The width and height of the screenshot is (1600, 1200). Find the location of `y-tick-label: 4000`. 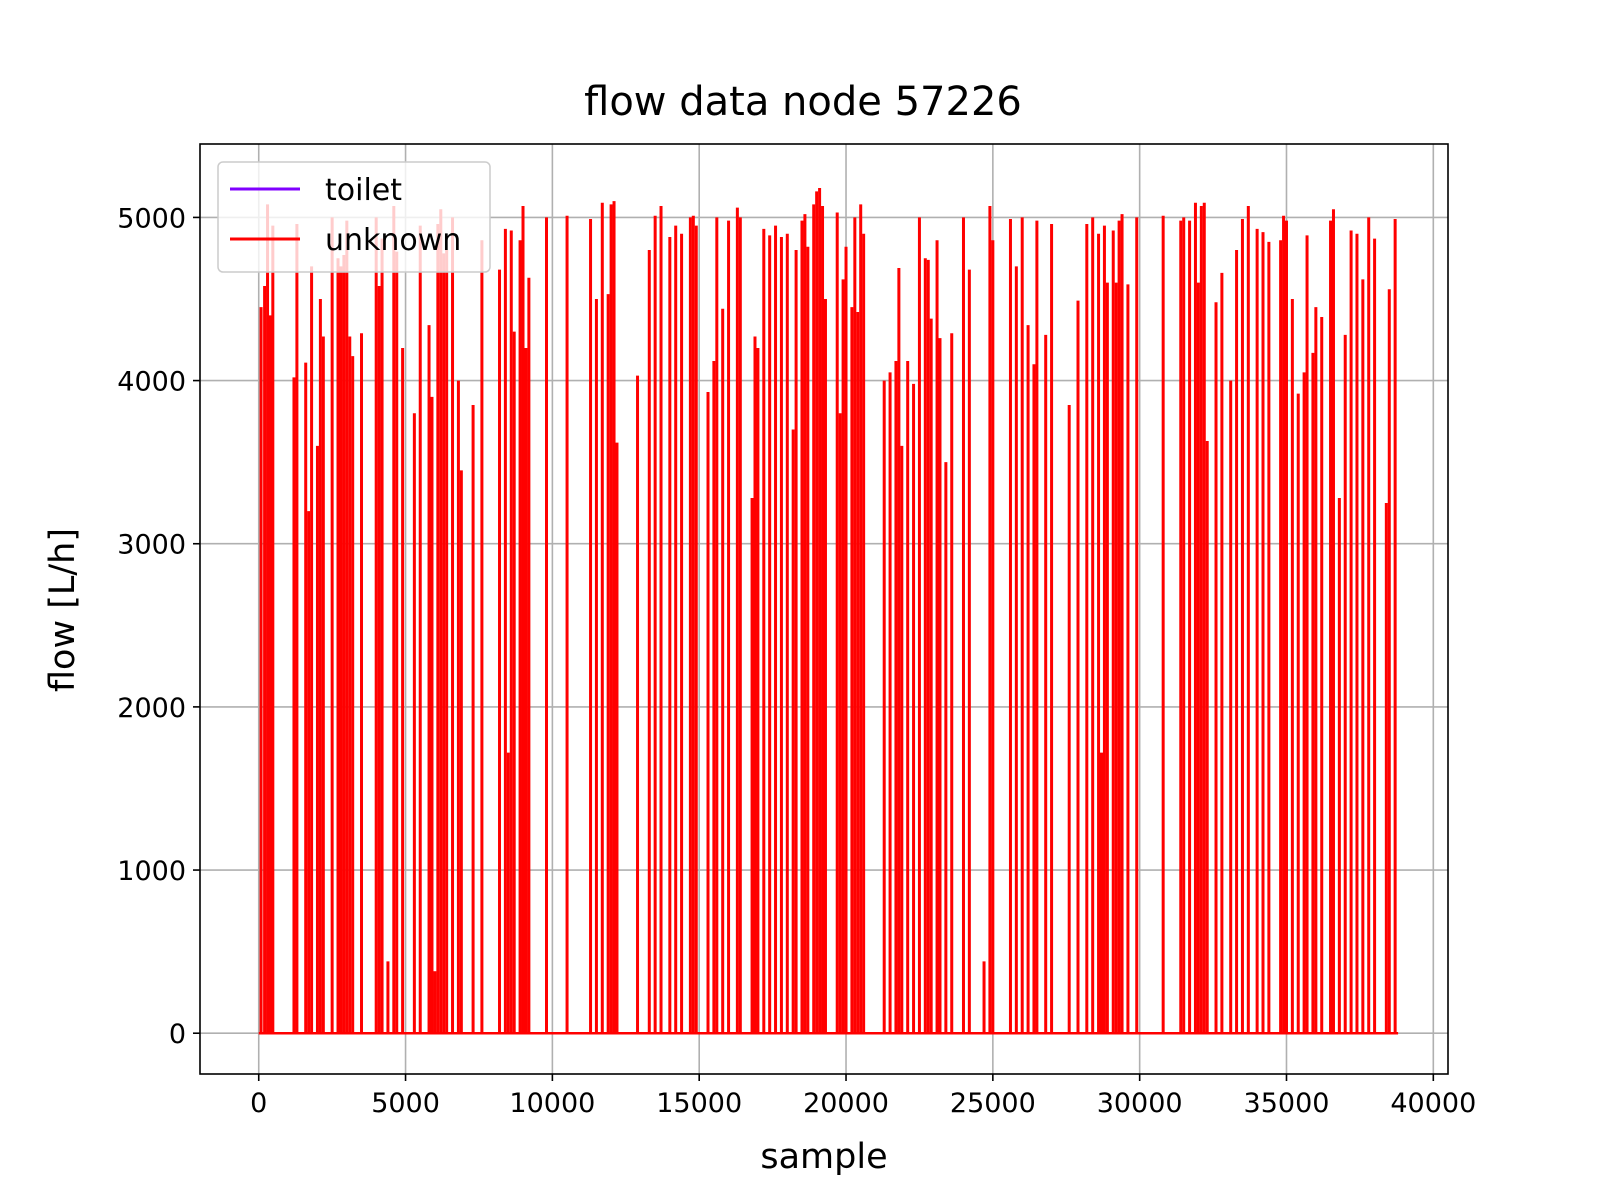

y-tick-label: 4000 is located at coordinates (151, 382).